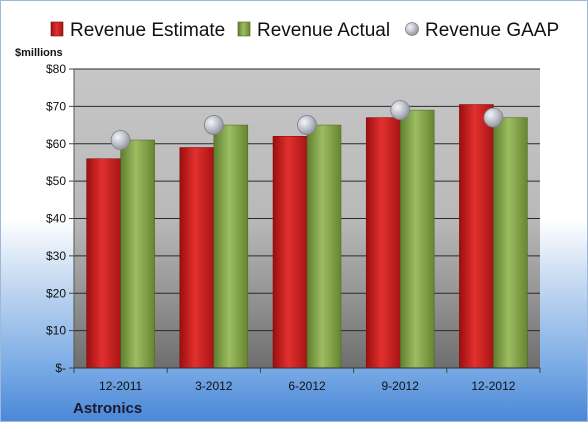  Describe the element at coordinates (401, 386) in the screenshot. I see `x-tick-label: 9-2012` at that location.